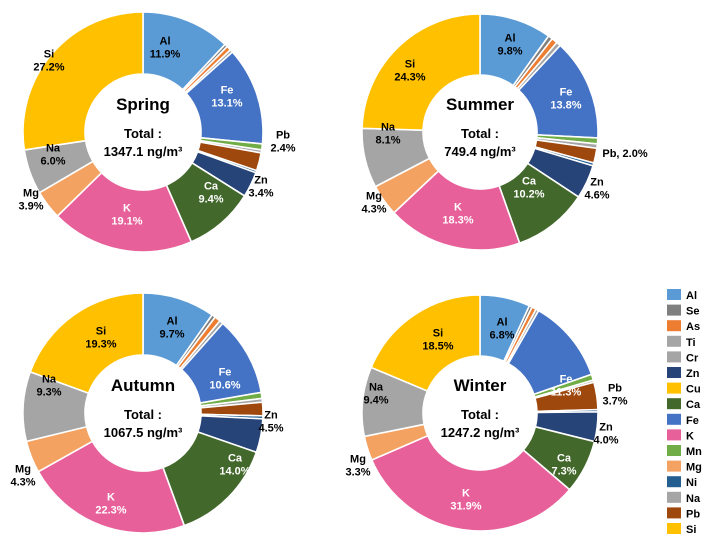 Image resolution: width=713 pixels, height=539 pixels. Describe the element at coordinates (143, 432) in the screenshot. I see `total-value: 1067.5 ng/m³` at that location.